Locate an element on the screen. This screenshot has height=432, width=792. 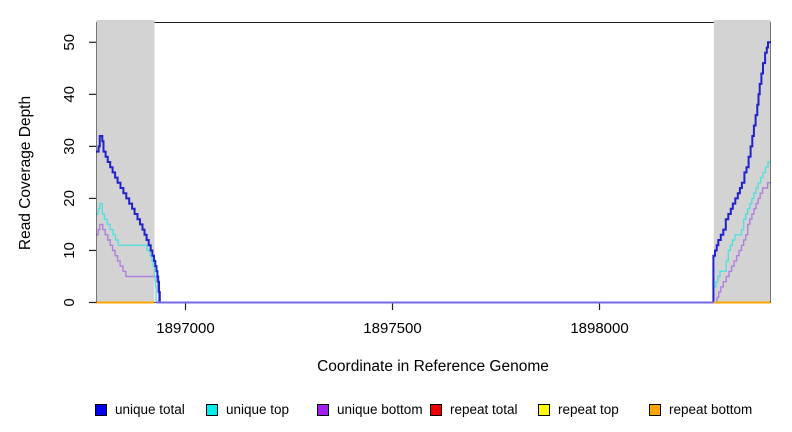
x-tick-label: 1897000 is located at coordinates (185, 328).